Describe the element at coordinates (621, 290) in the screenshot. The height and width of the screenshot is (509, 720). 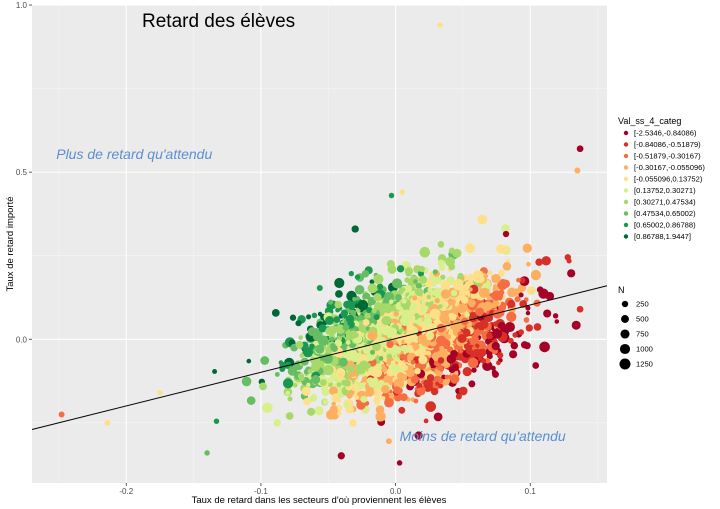
I see `size-legend-title: N` at that location.